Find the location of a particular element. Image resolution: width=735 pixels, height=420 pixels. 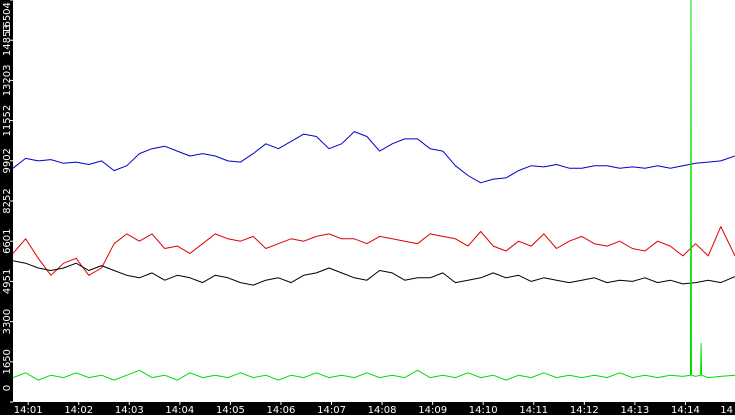

y-tick-label-2: 3300 is located at coordinates (7, 321).